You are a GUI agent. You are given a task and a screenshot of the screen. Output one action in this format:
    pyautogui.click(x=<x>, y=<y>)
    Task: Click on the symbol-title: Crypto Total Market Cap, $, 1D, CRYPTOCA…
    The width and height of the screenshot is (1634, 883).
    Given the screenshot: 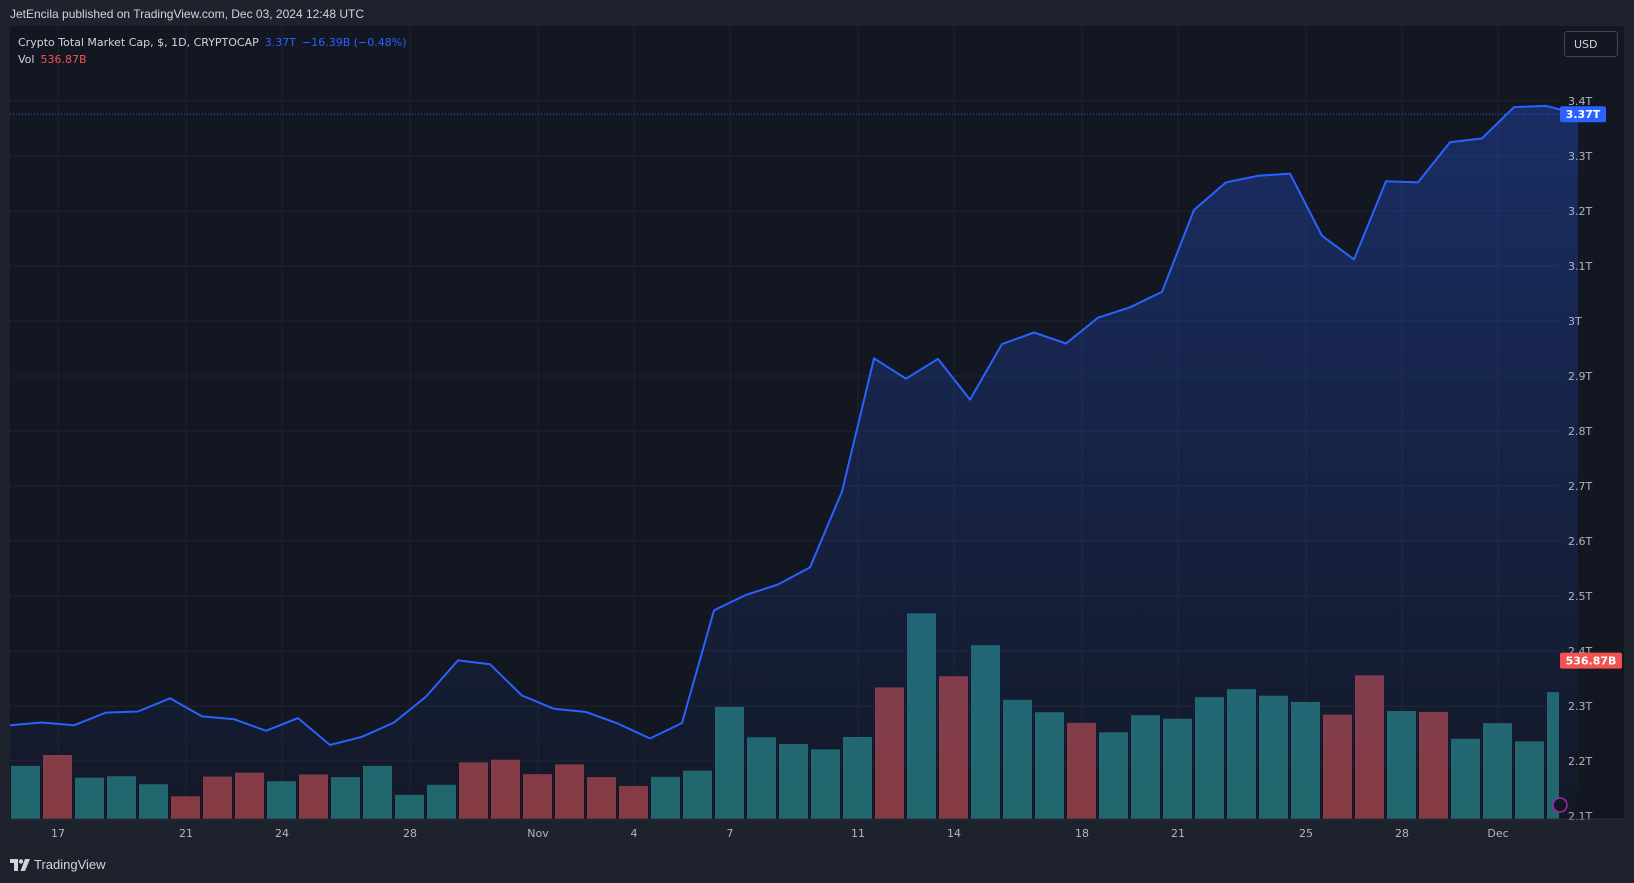 What is the action you would take?
    pyautogui.click(x=138, y=42)
    